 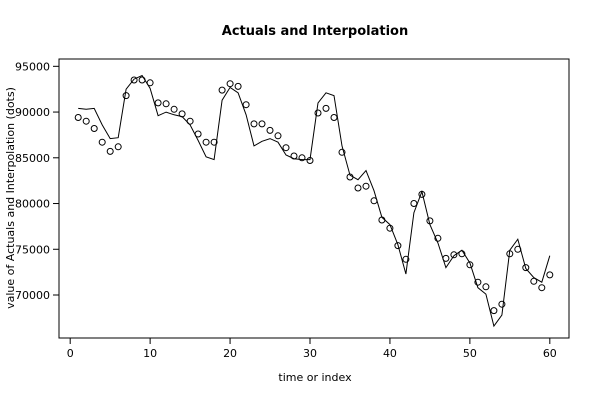 What do you see at coordinates (32, 158) in the screenshot?
I see `y-tick-label: 85000` at bounding box center [32, 158].